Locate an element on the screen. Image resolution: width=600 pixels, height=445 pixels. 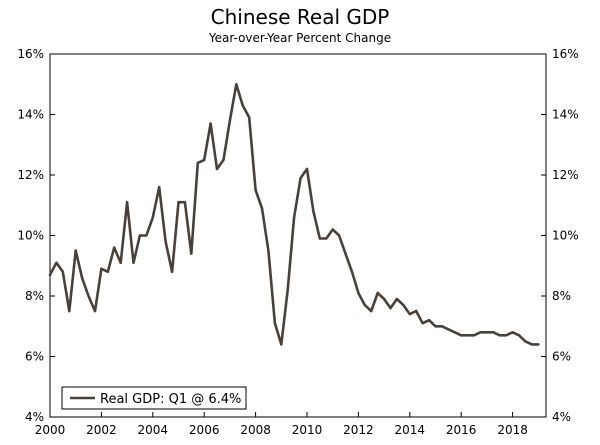
x-tick-label: 2004 is located at coordinates (153, 430).